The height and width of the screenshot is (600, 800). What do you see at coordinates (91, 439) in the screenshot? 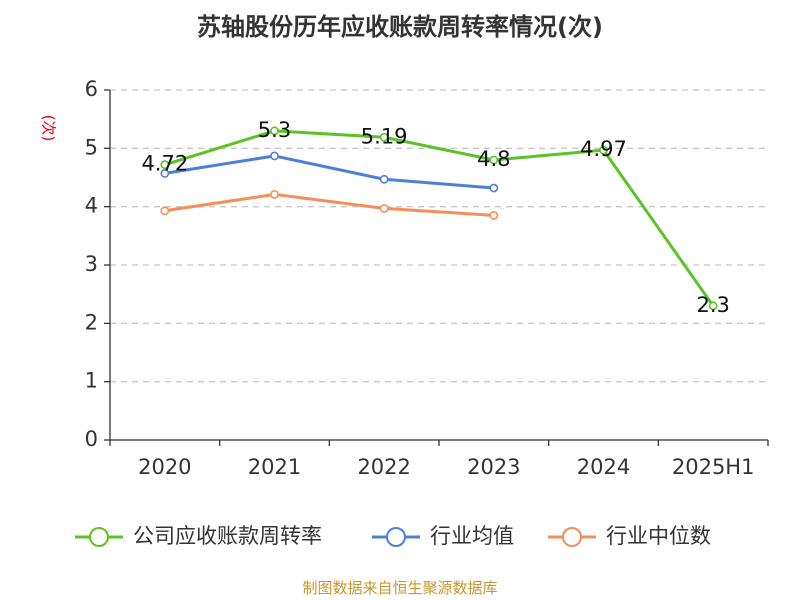
I see `y-tick-label: 0` at bounding box center [91, 439].